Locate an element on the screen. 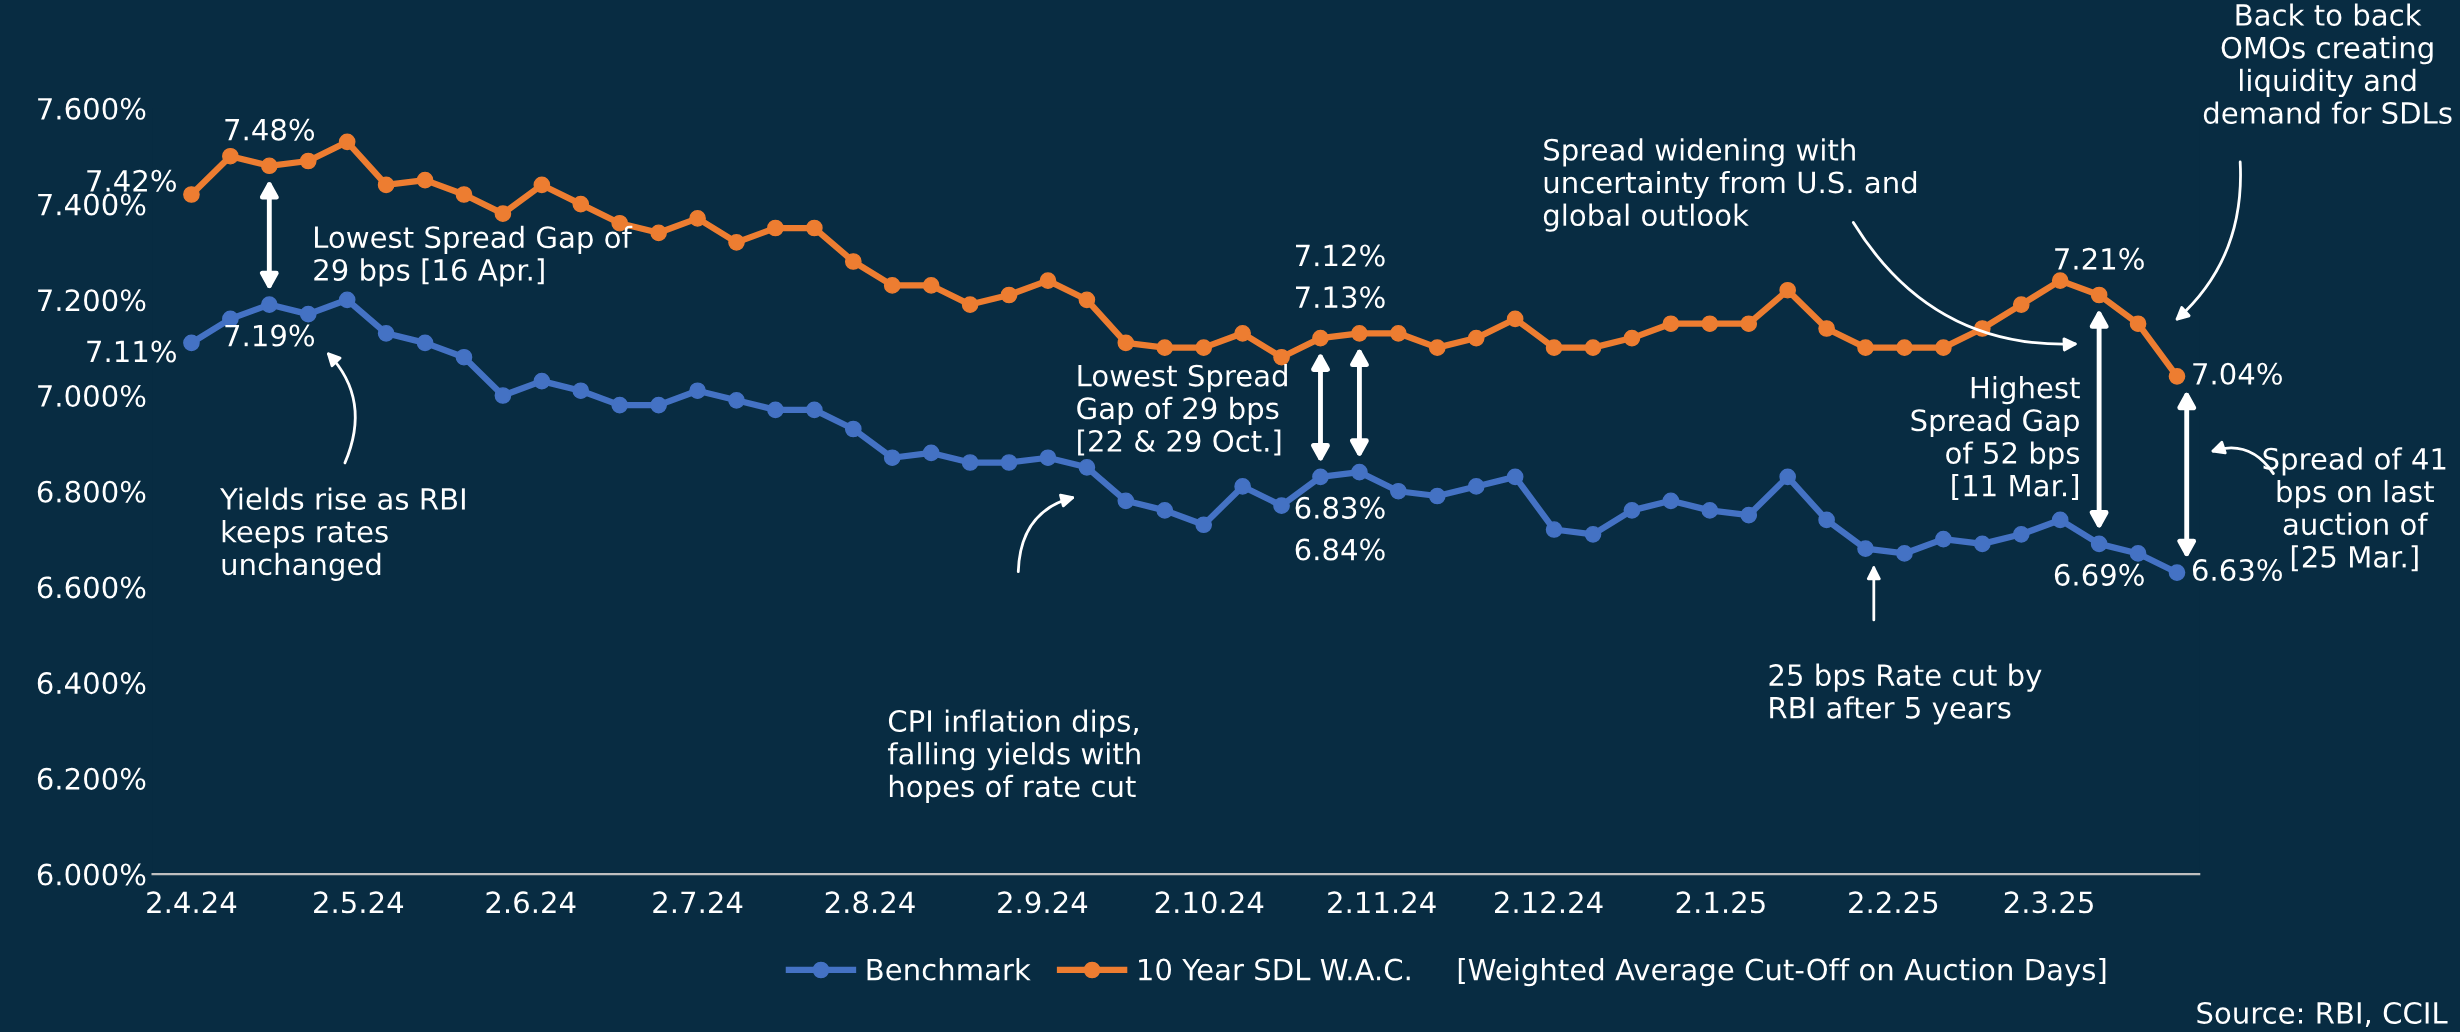 The width and height of the screenshot is (2460, 1032). source-note: Source: RBI, CCIL is located at coordinates (2322, 1014).